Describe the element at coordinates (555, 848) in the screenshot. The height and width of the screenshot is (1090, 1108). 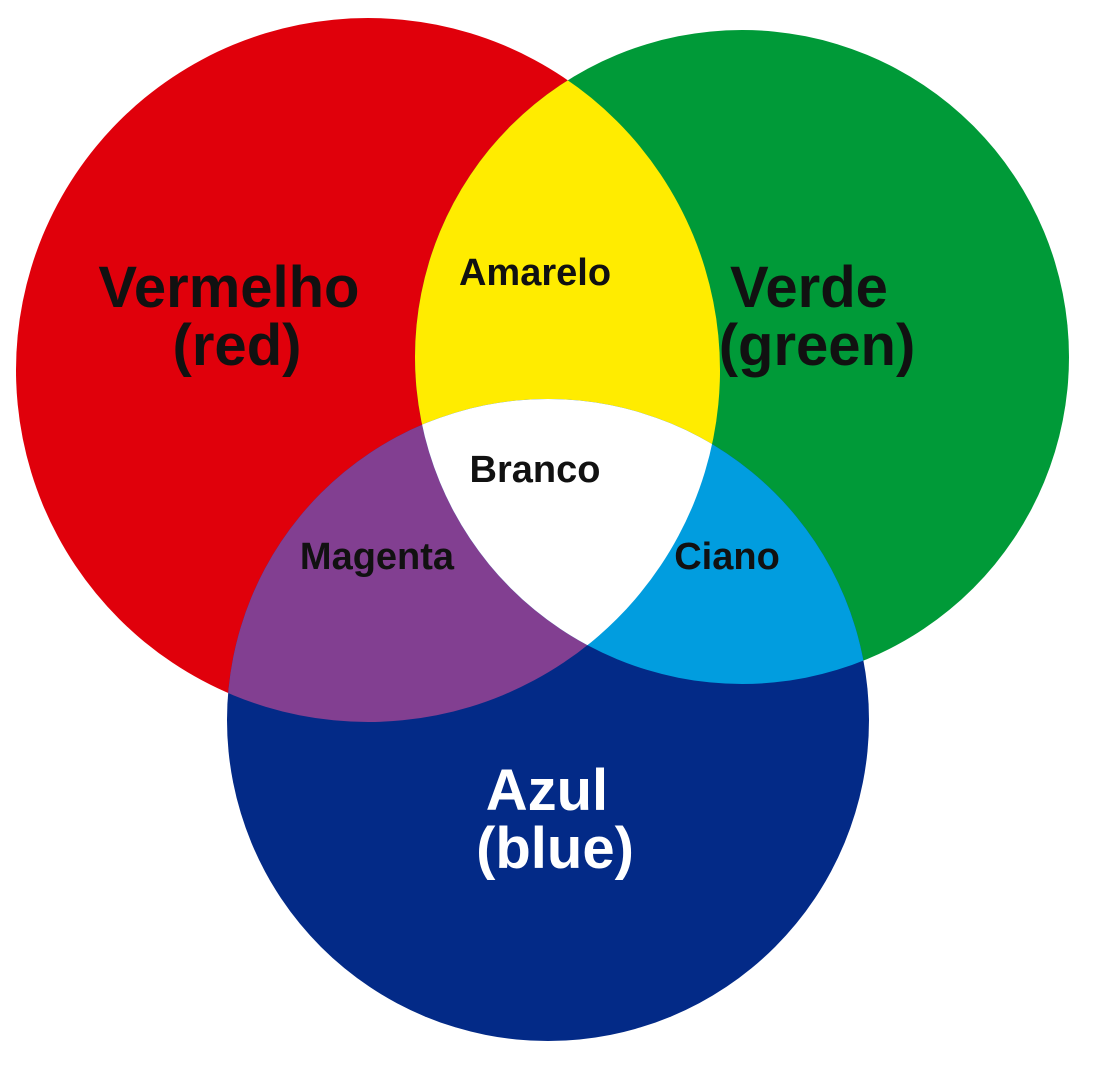
I see `blue-label-line2: (blue)` at that location.